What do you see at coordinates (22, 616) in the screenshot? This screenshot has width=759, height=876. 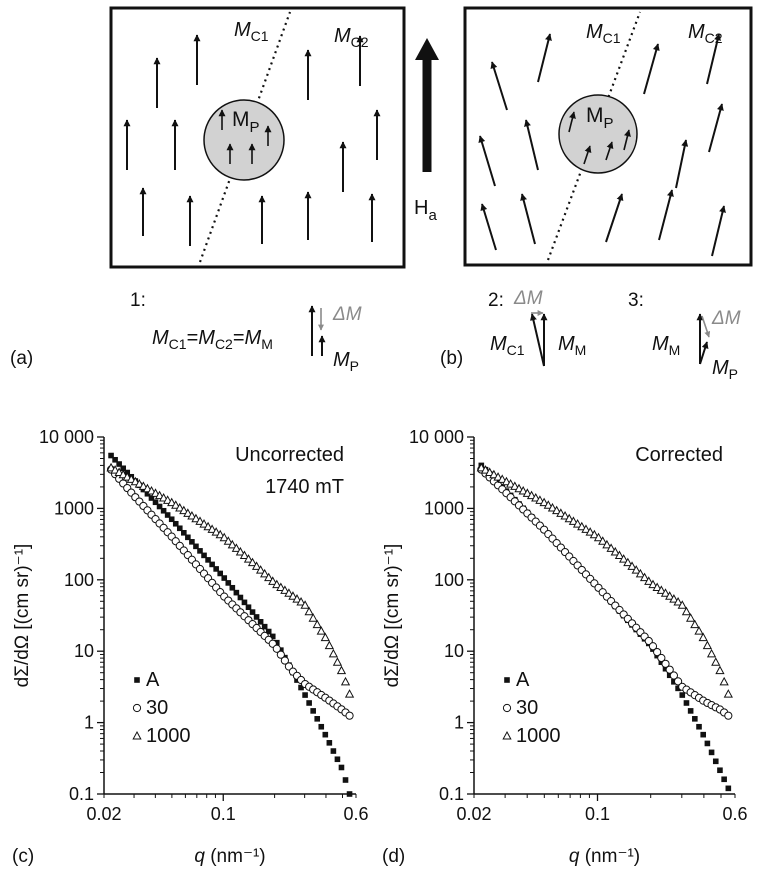 I see `y-axis-label: dΣ/dΩ [(cm sr)⁻¹]` at bounding box center [22, 616].